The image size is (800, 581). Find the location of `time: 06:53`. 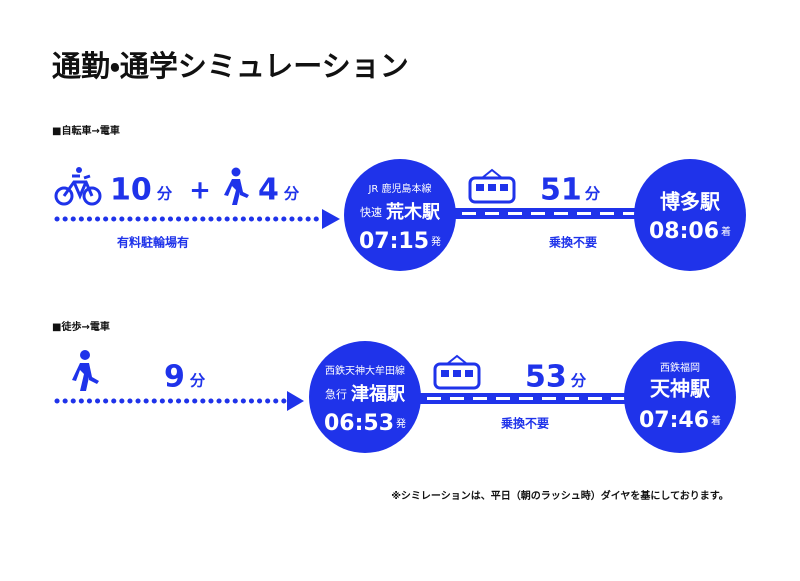

time: 06:53 is located at coordinates (359, 423).